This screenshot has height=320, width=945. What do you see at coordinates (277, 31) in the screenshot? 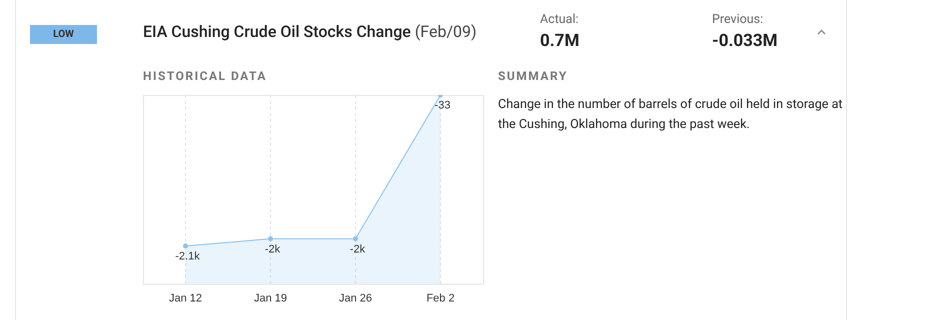
I see `chart-title: EIA Cushing Crude Oil Stocks Change` at bounding box center [277, 31].